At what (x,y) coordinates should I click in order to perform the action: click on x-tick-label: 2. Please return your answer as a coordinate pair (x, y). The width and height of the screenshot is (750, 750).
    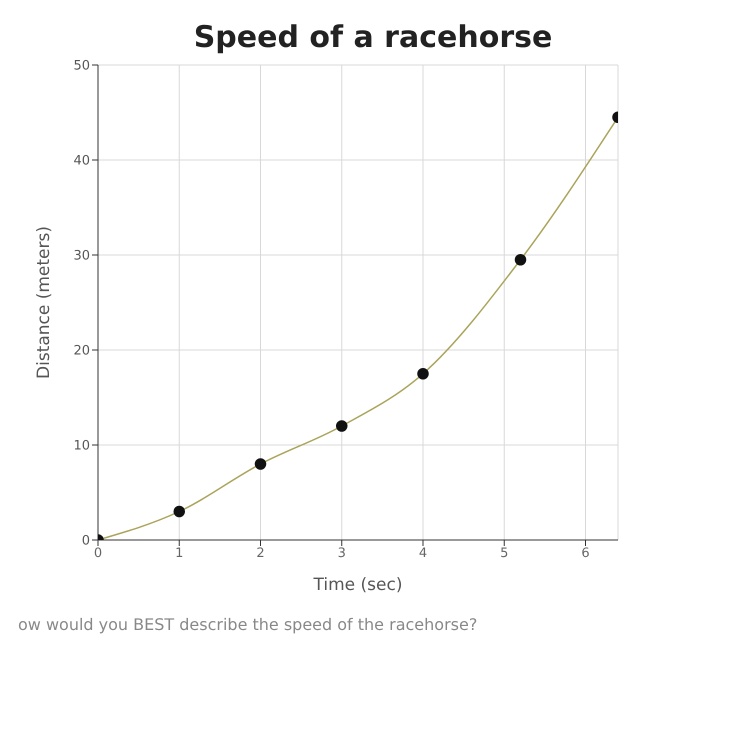
    Looking at the image, I should click on (260, 554).